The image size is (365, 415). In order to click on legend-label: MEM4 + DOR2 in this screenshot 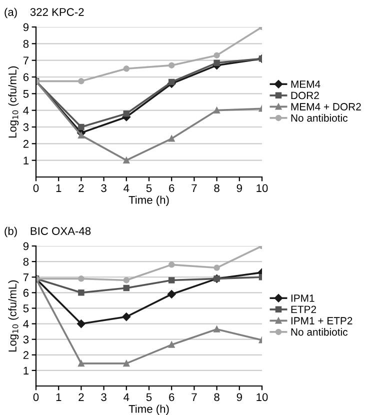, I will do `click(326, 106)`.